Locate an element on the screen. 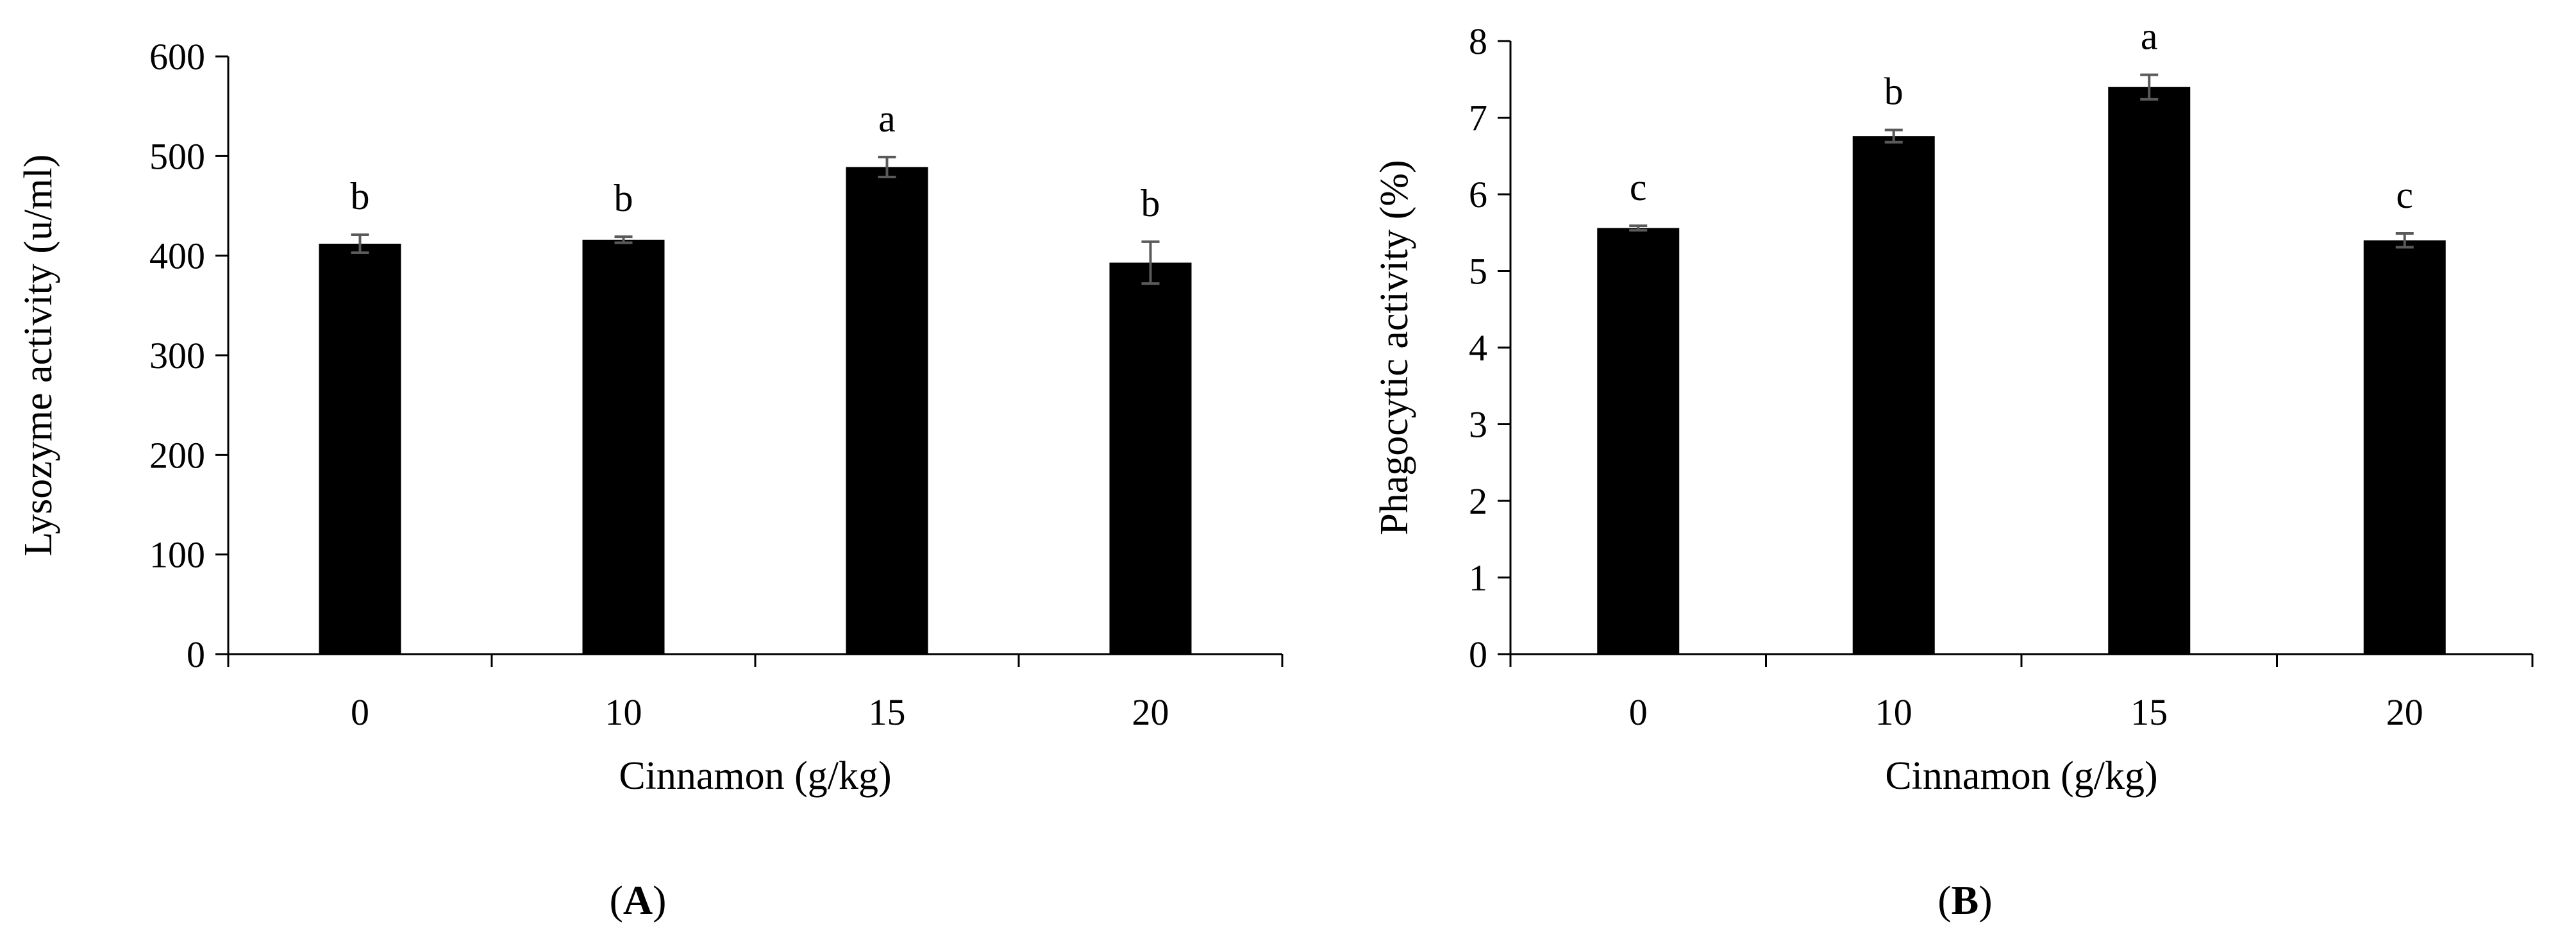 Image resolution: width=2576 pixels, height=944 pixels. y-tick-label: 300 is located at coordinates (177, 355).